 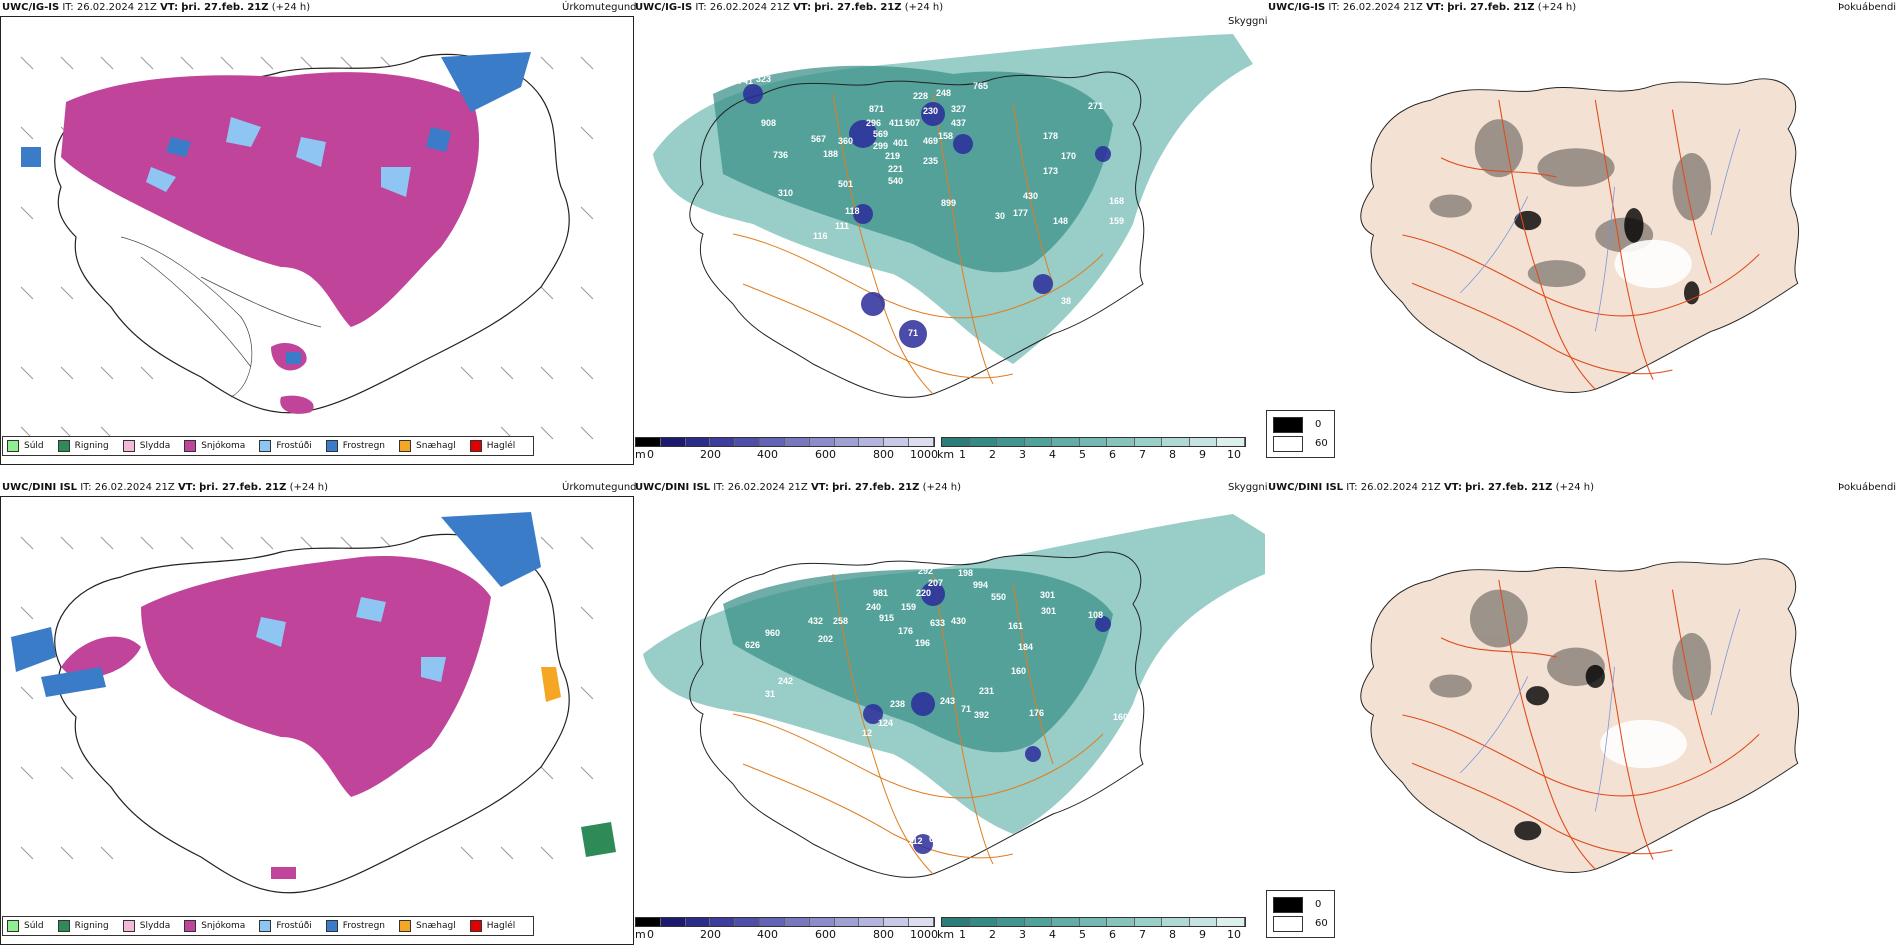 I want to click on cloud-label: 469, so click(x=930, y=141).